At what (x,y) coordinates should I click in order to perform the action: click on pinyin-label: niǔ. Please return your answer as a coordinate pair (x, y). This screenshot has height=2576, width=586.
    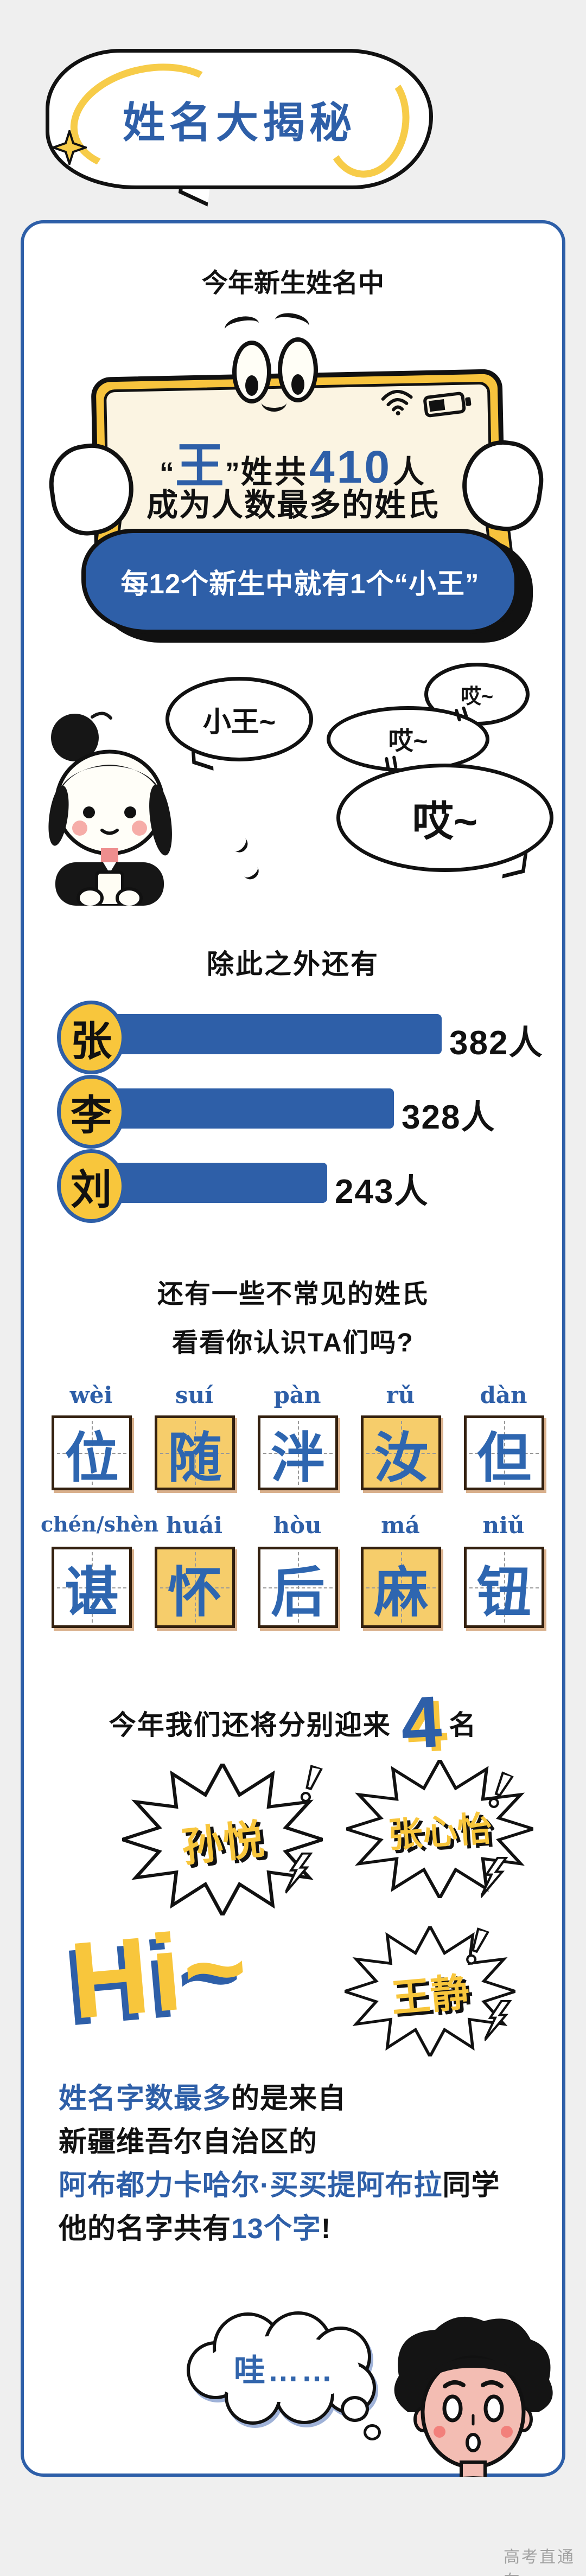
    Looking at the image, I should click on (504, 1525).